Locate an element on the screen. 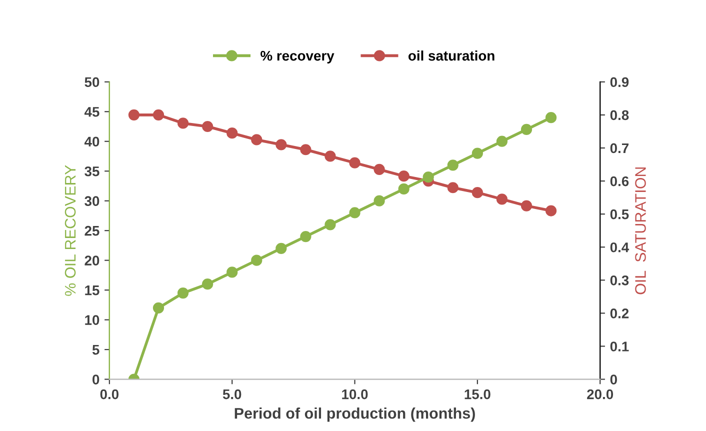  y2-tick-label: 0.7 is located at coordinates (619, 148).